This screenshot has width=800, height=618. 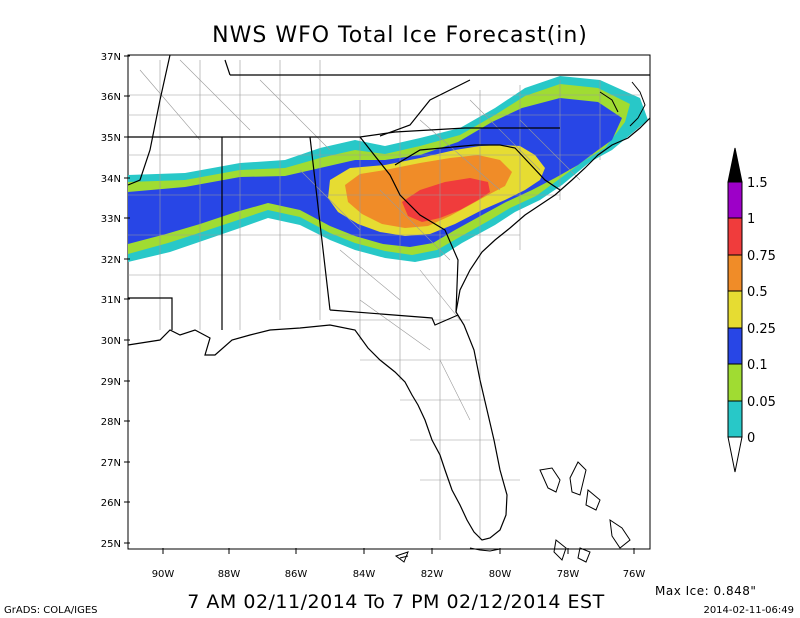 I want to click on lat-label: 27N, so click(x=111, y=463).